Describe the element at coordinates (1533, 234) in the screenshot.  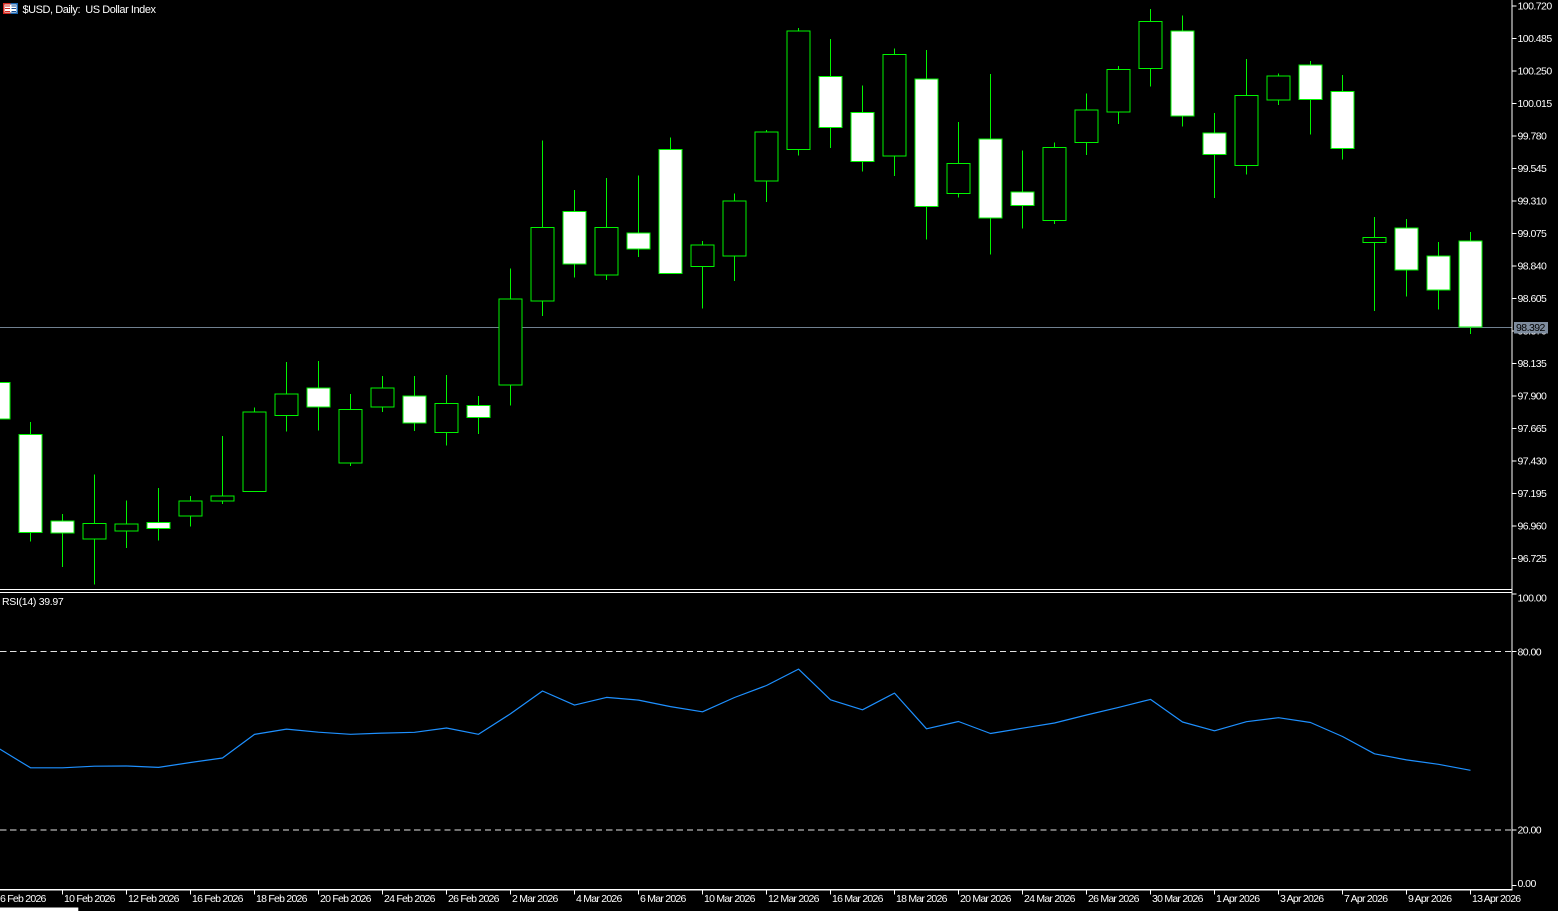
I see `svg-text: 99.075` at that location.